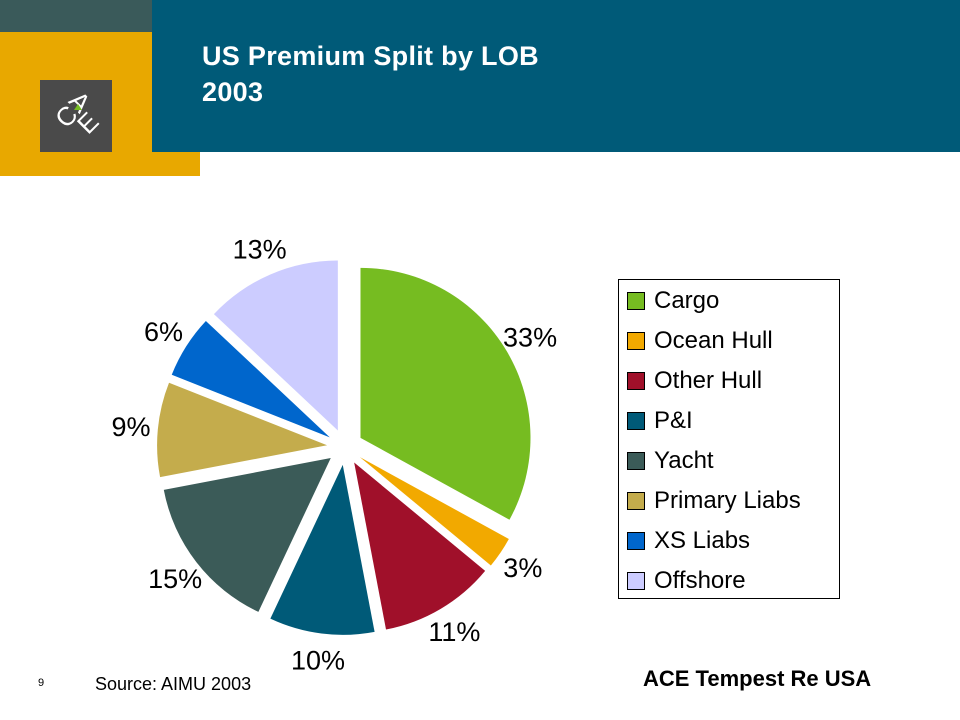 This screenshot has width=960, height=720. Describe the element at coordinates (41, 683) in the screenshot. I see `page-number: 9` at that location.